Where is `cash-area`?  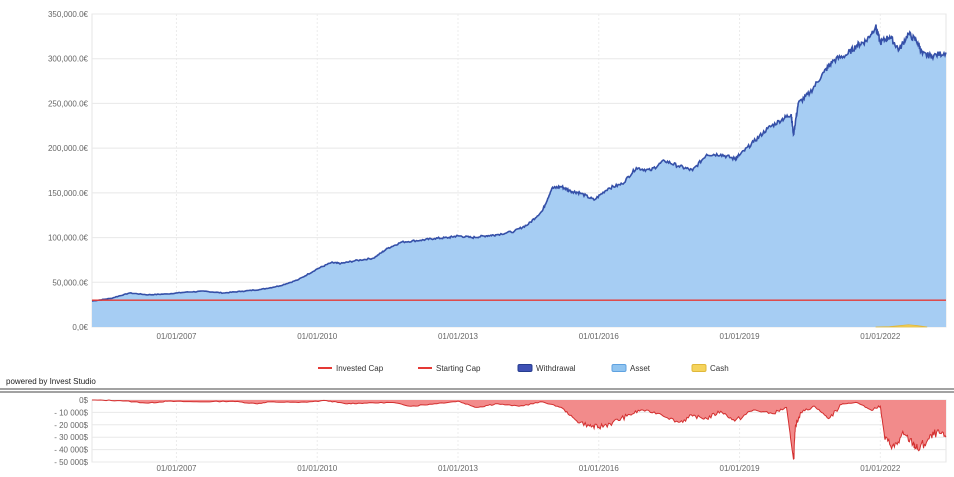 cash-area is located at coordinates (901, 326).